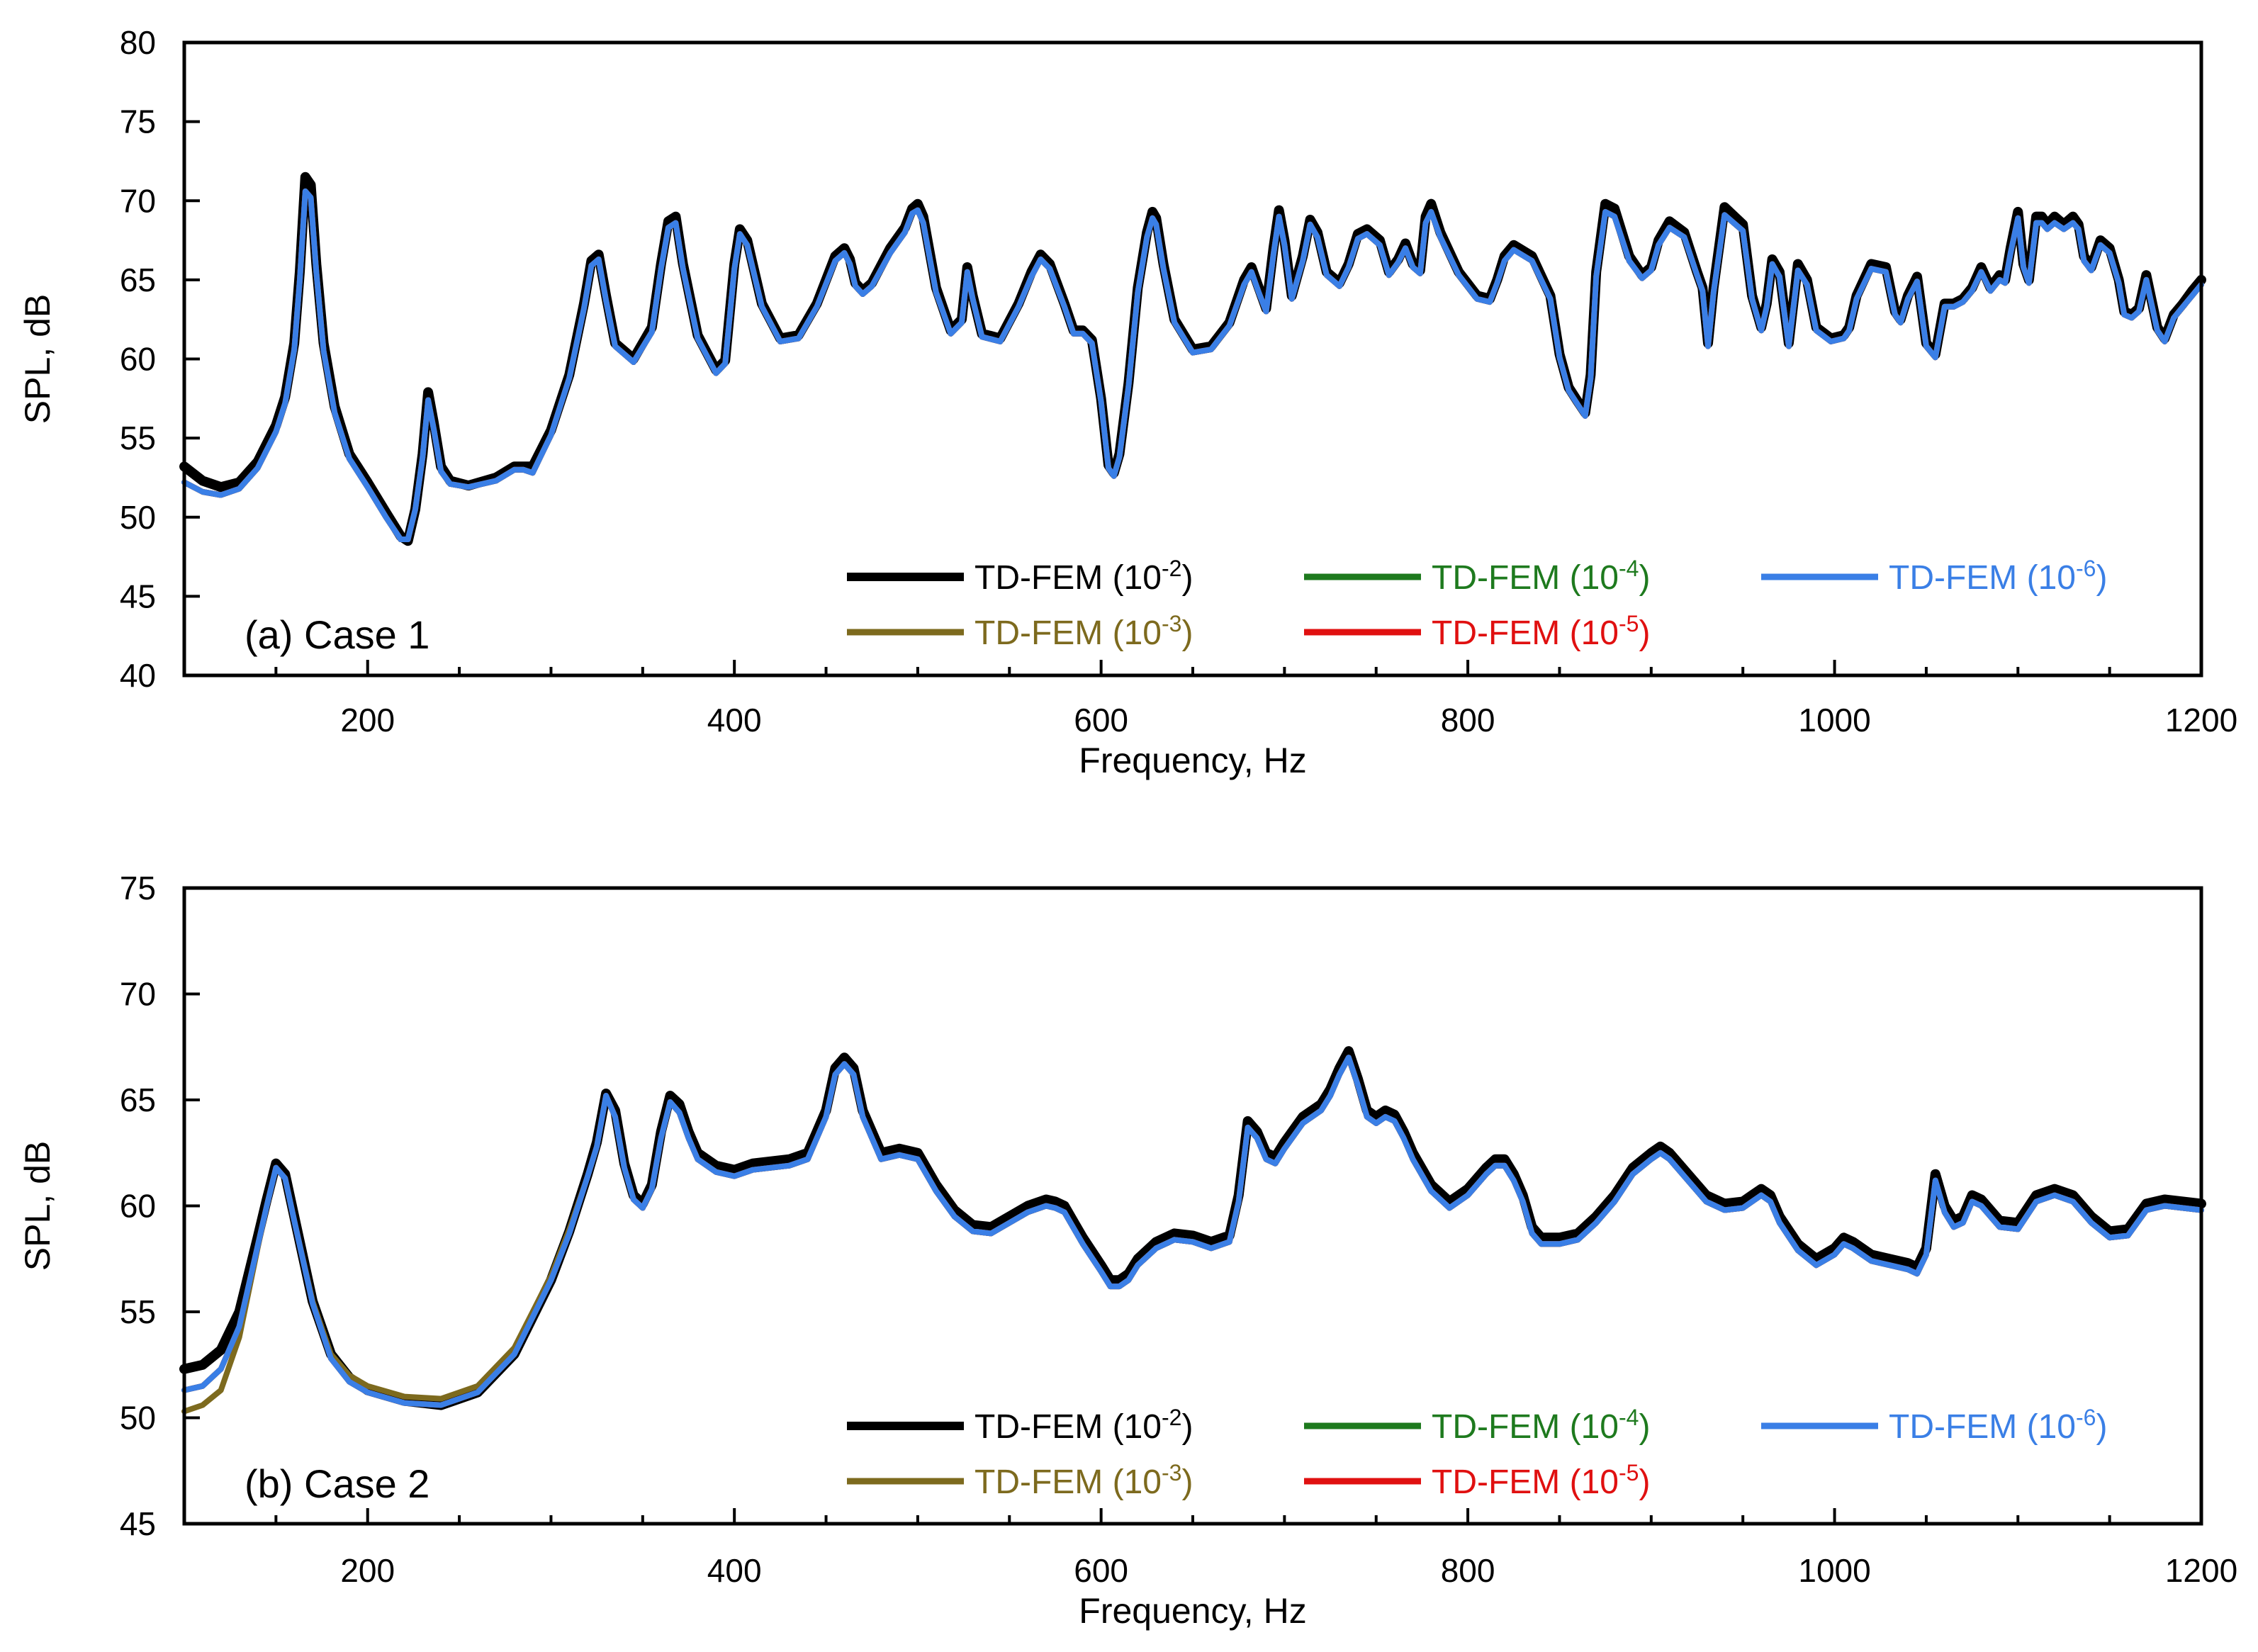  I want to click on y-tick-label: 40, so click(138, 675).